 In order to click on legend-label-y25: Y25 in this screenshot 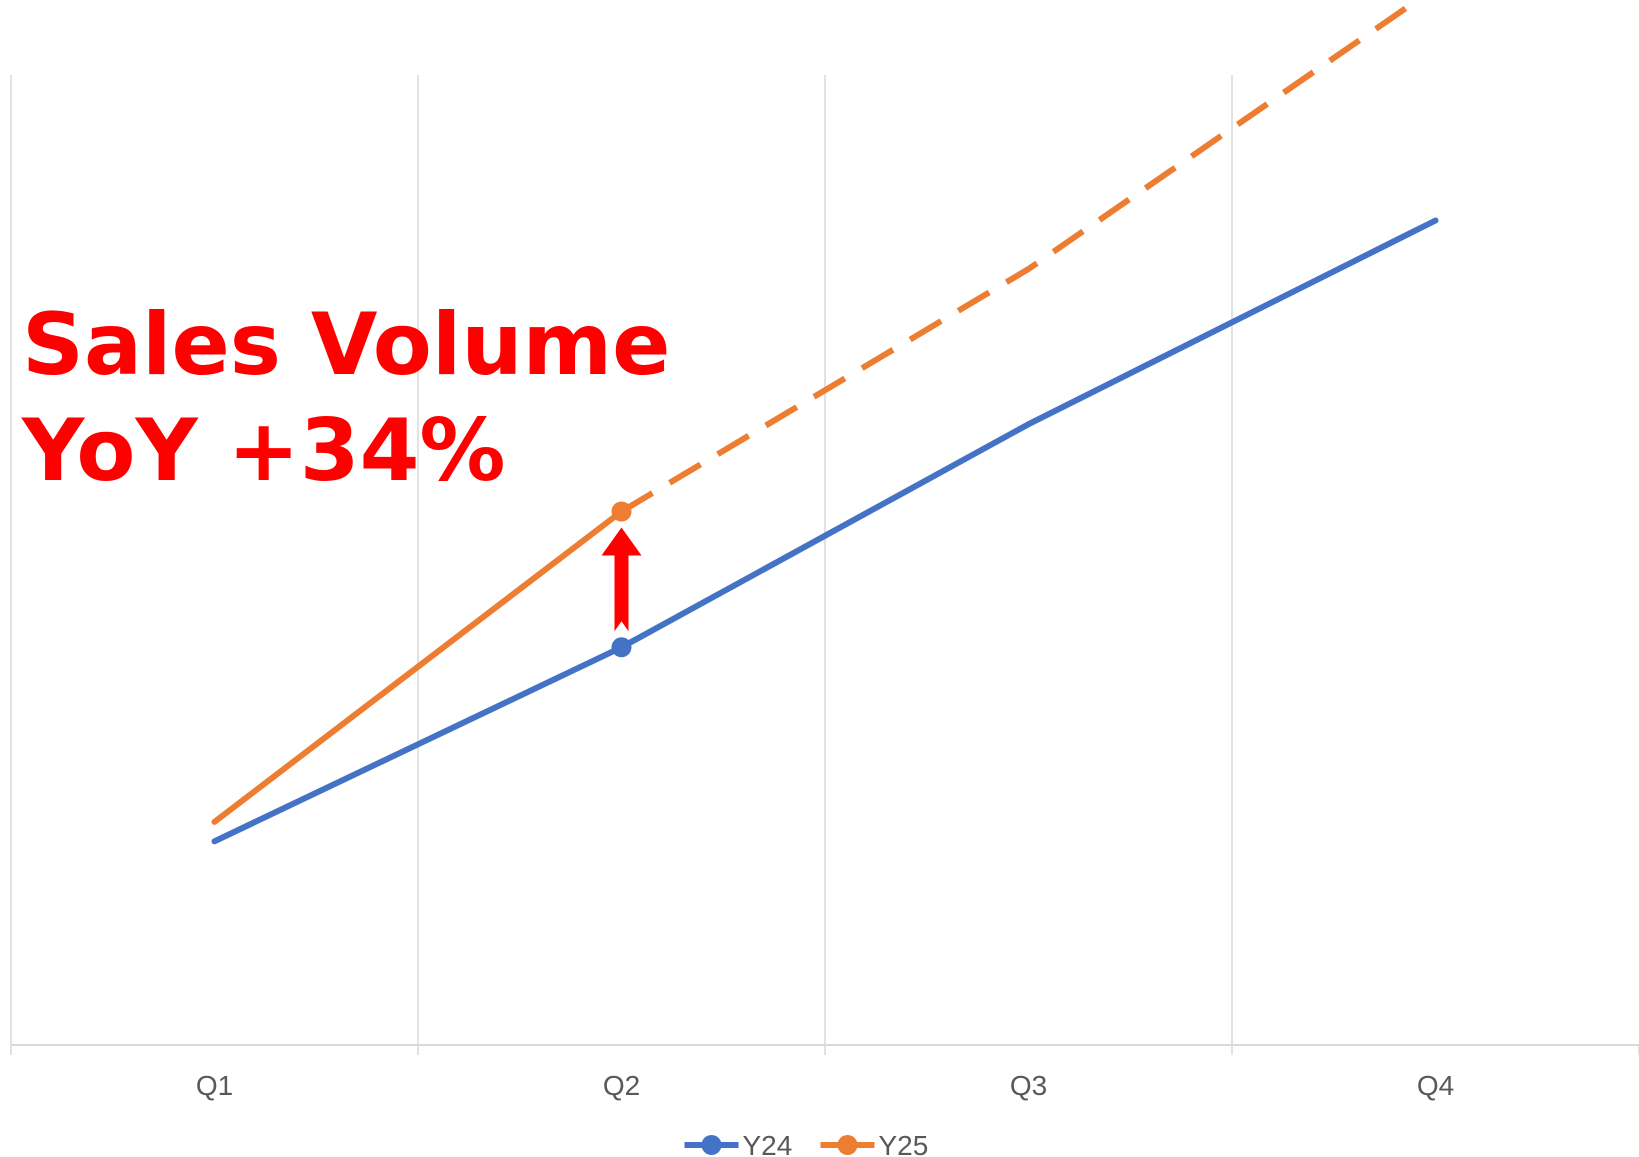, I will do `click(904, 1143)`.